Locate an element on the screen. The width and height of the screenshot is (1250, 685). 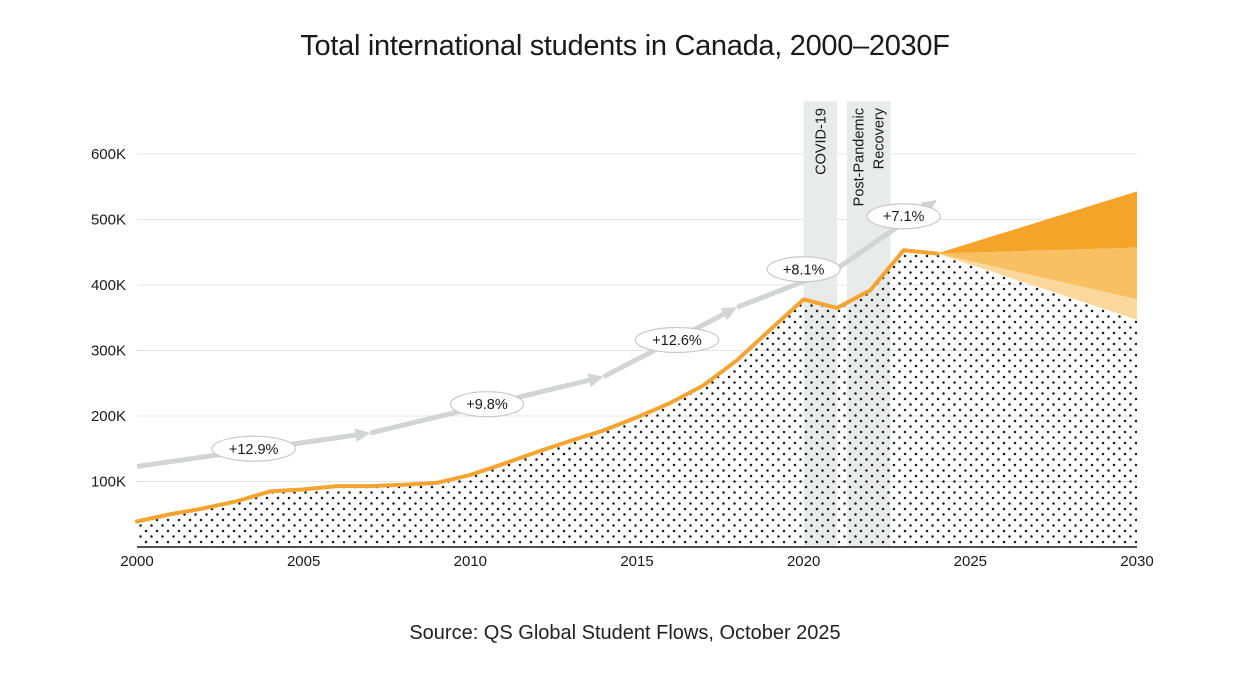
y-tick-label: 200K is located at coordinates (108, 416).